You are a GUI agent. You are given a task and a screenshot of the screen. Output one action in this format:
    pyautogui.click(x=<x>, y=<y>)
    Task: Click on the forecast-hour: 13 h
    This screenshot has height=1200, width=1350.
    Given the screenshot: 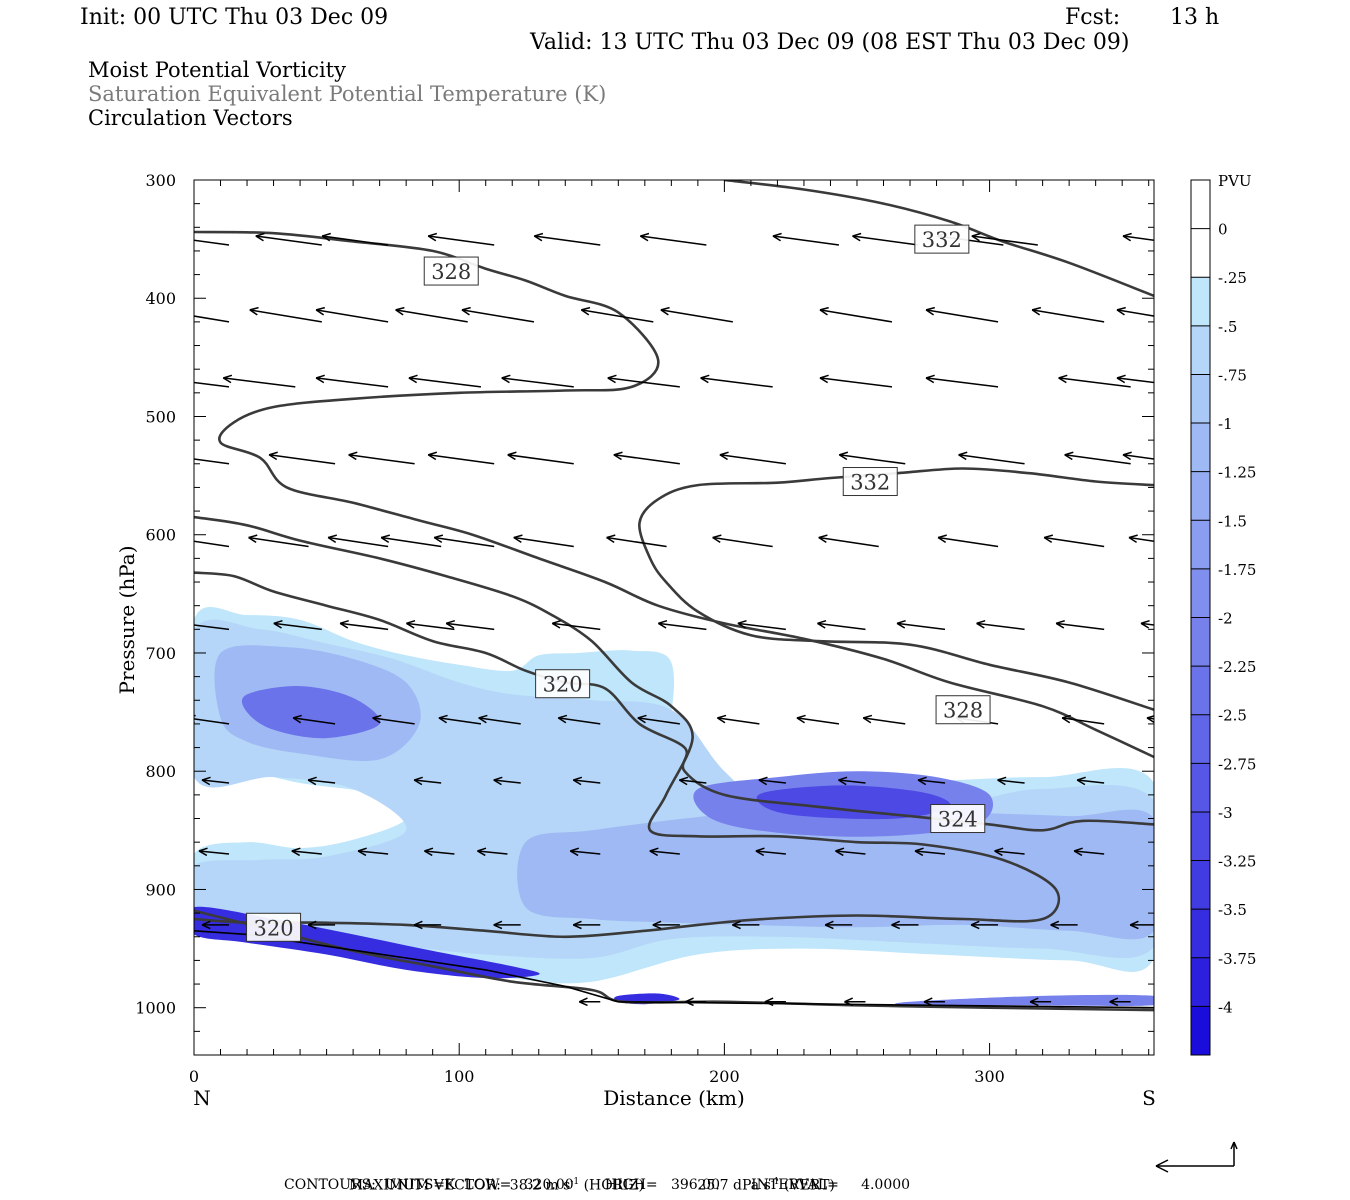 What is the action you would take?
    pyautogui.click(x=1195, y=17)
    